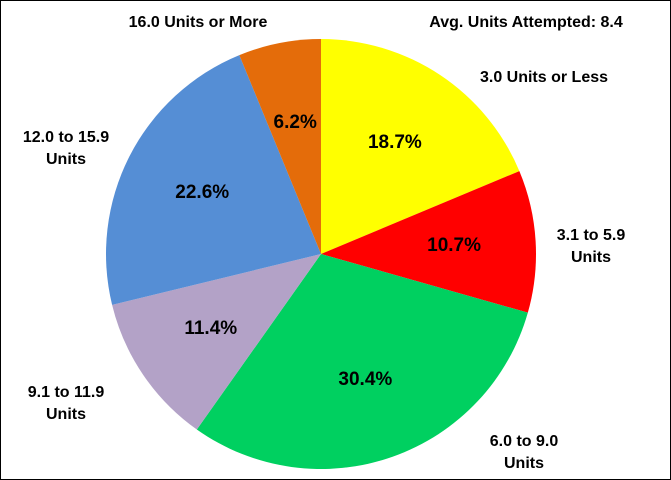 The image size is (671, 480). Describe the element at coordinates (454, 246) in the screenshot. I see `value-label: 10.7%` at that location.